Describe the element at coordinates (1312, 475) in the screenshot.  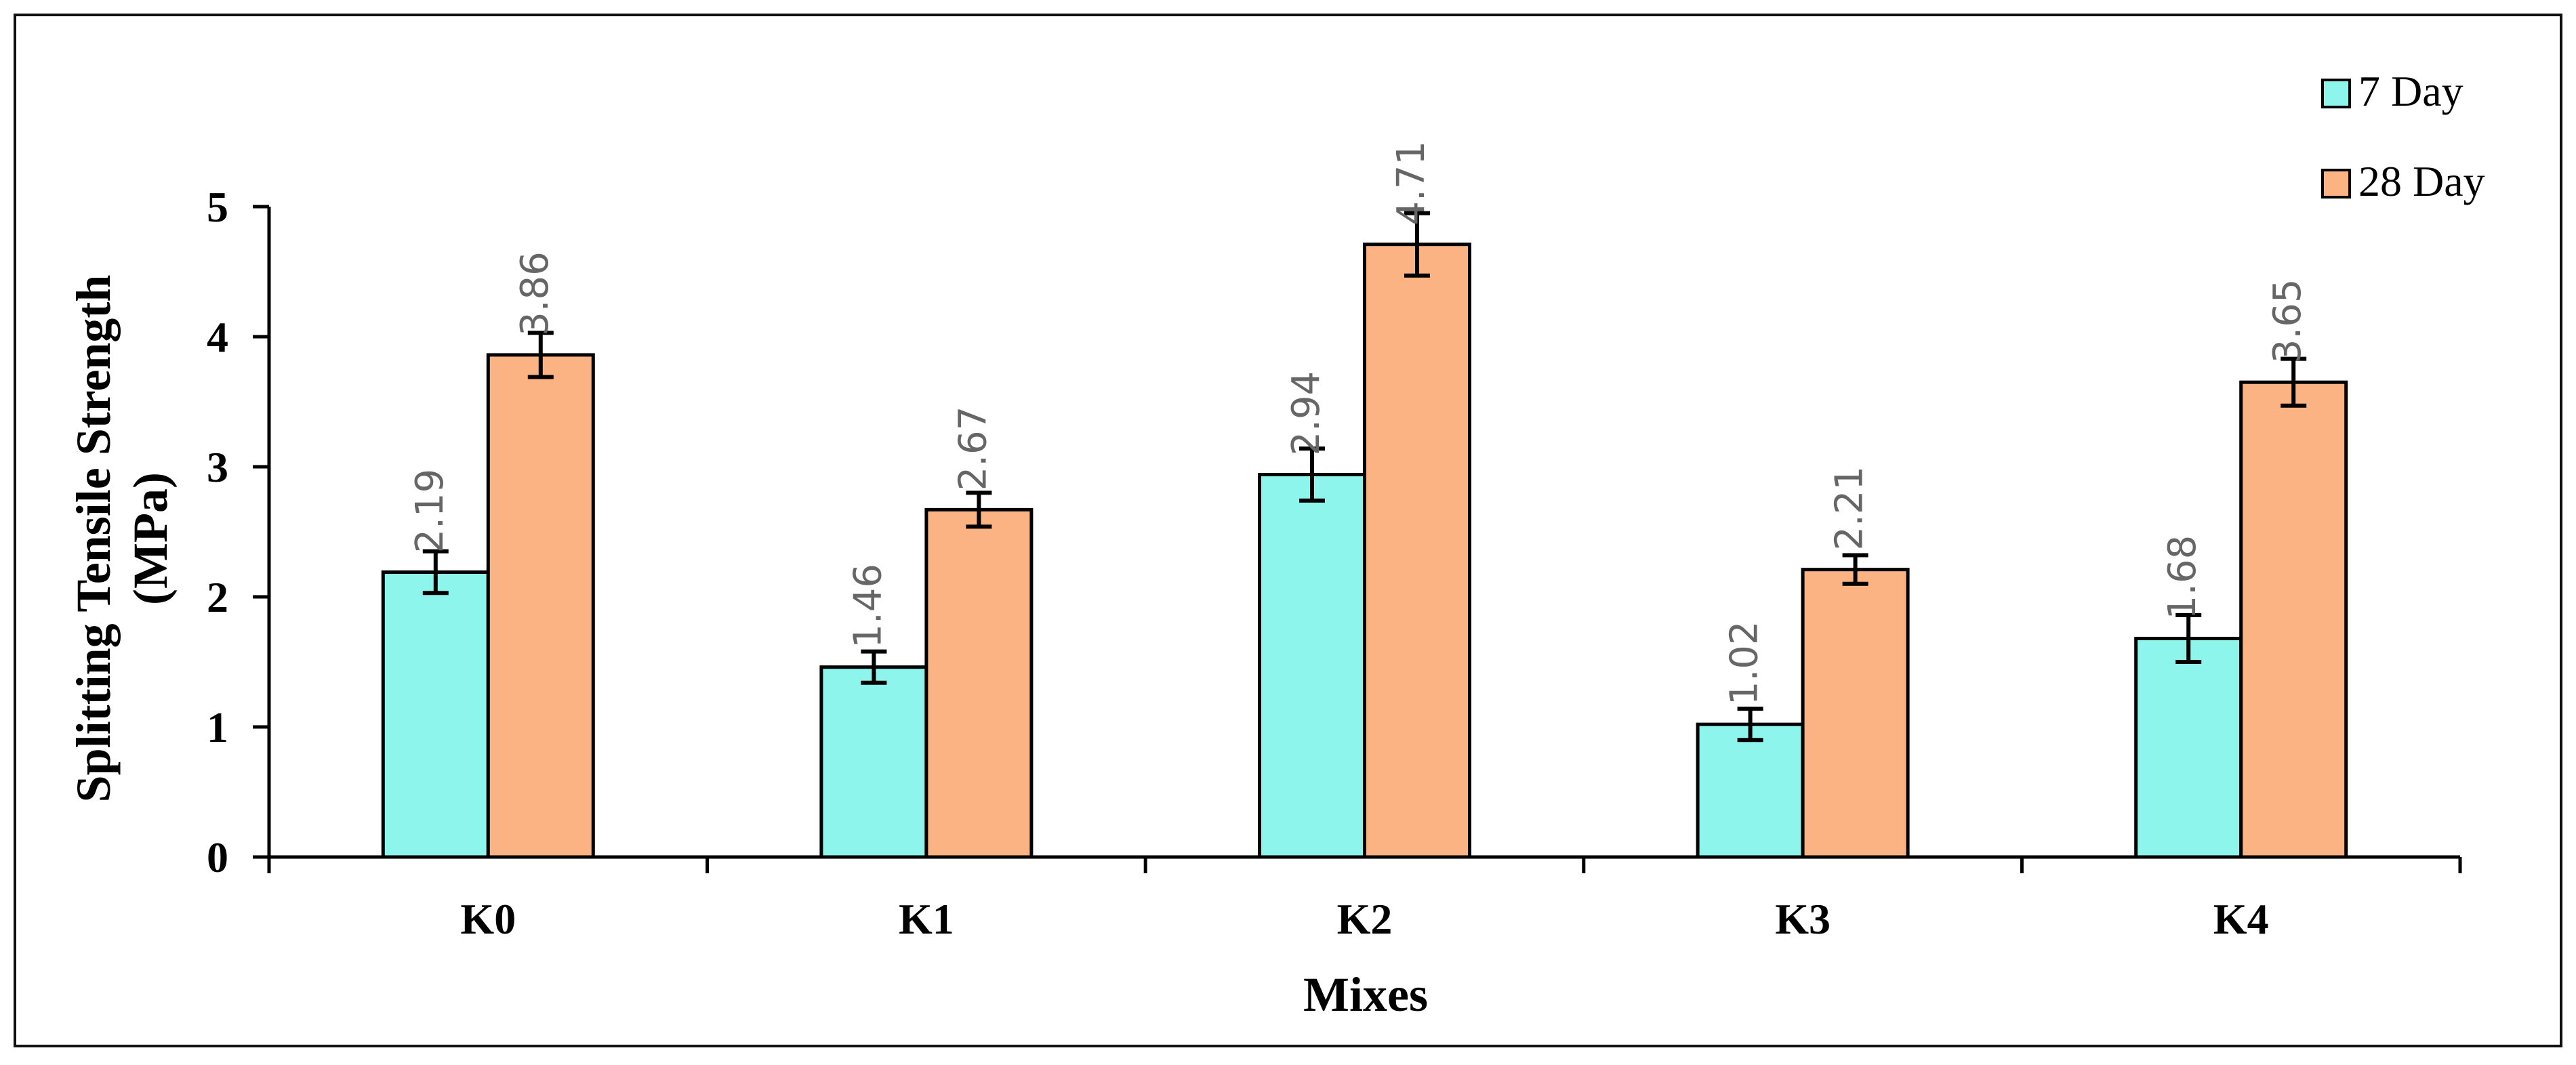
I see `error-bar-k2-7-day` at that location.